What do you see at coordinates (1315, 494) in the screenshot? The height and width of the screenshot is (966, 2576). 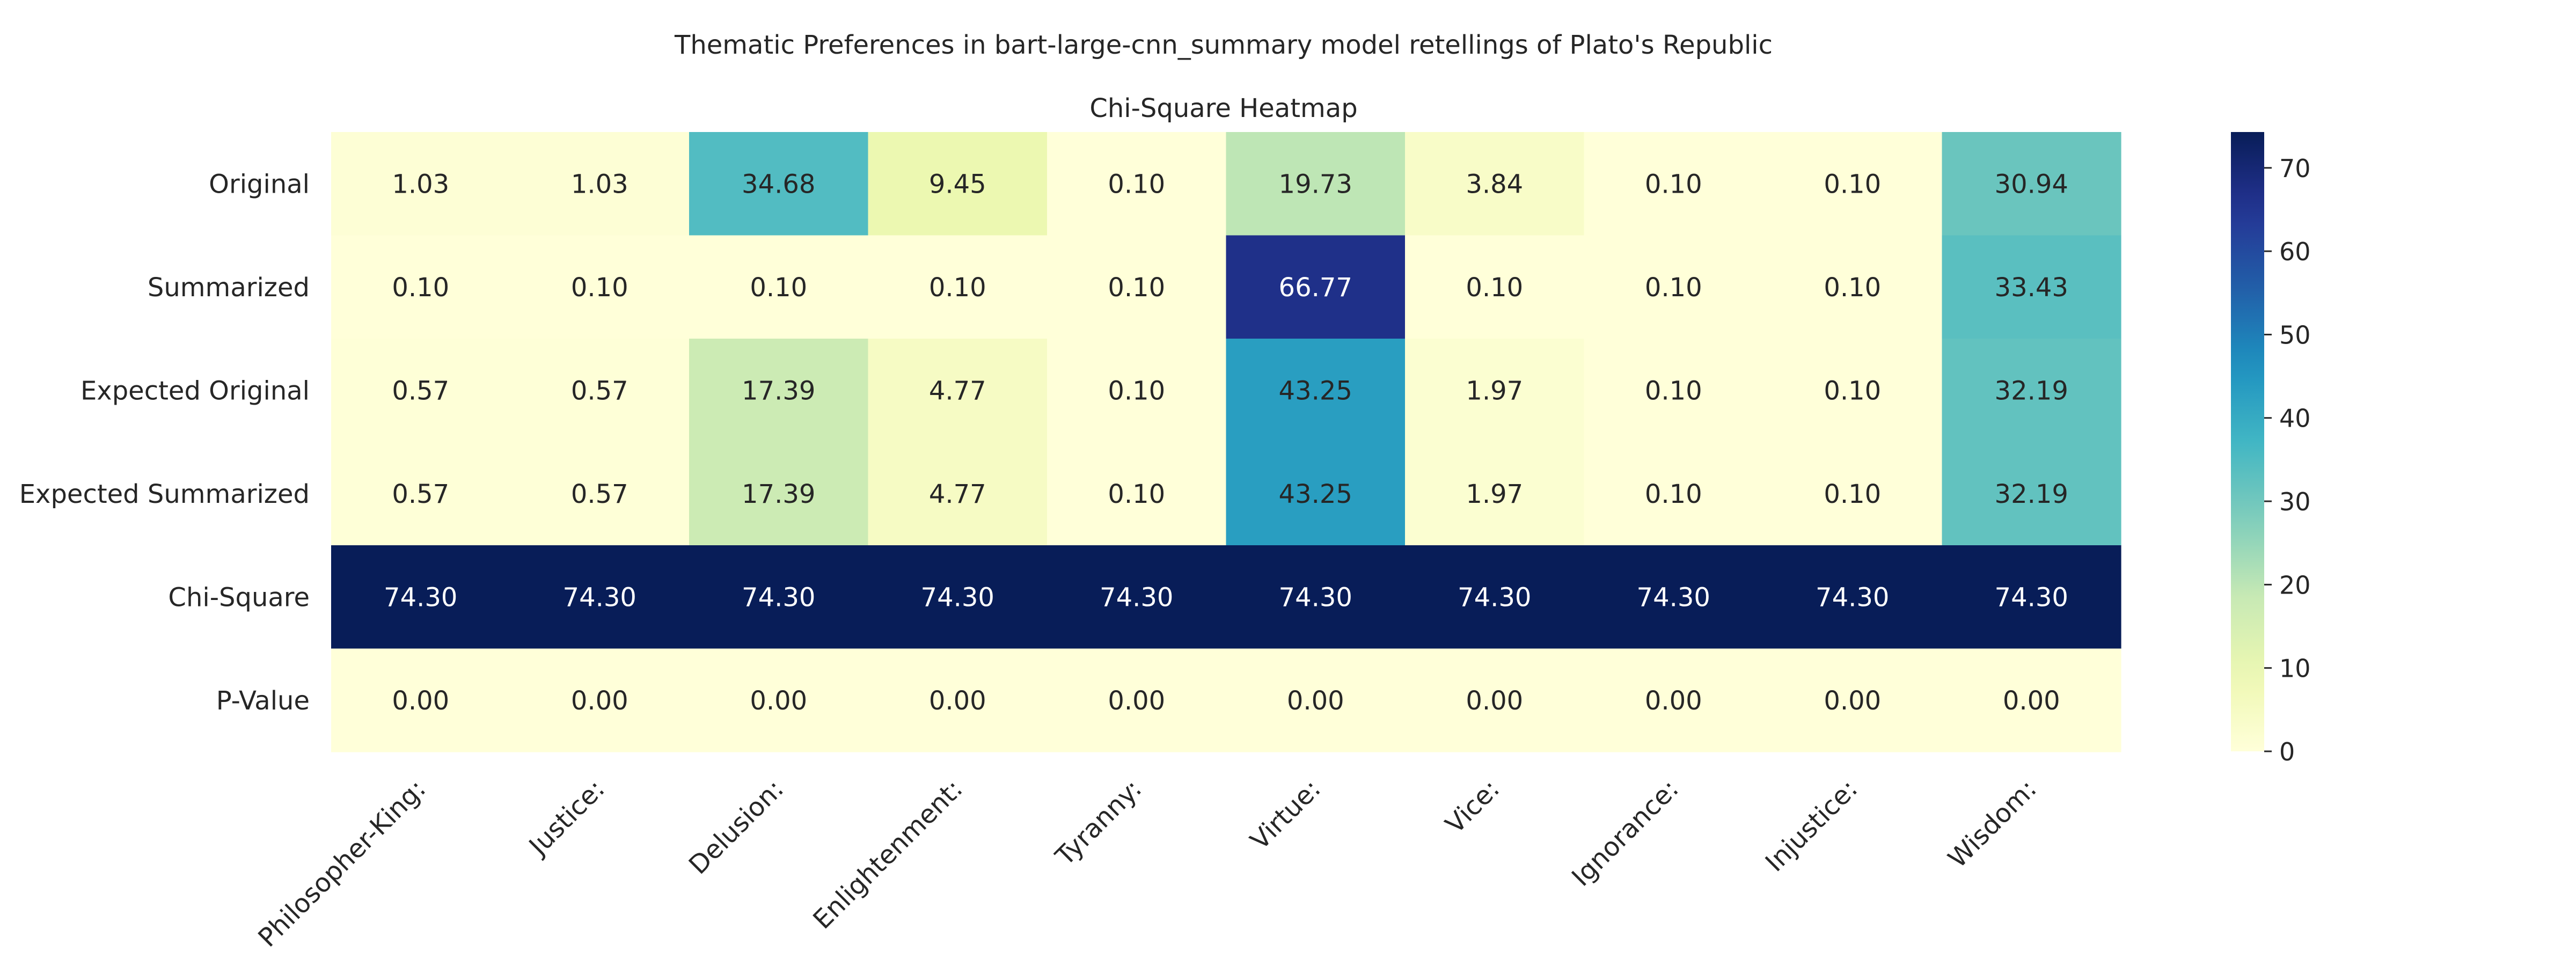 I see `cell-value-label: 43.25` at bounding box center [1315, 494].